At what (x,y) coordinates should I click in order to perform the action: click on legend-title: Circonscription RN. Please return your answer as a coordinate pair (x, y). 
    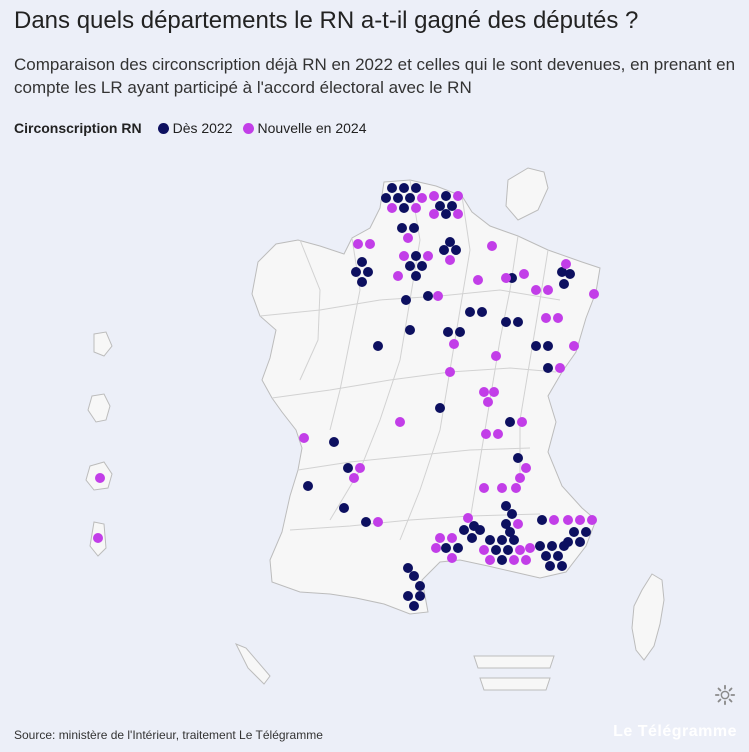
    Looking at the image, I should click on (78, 128).